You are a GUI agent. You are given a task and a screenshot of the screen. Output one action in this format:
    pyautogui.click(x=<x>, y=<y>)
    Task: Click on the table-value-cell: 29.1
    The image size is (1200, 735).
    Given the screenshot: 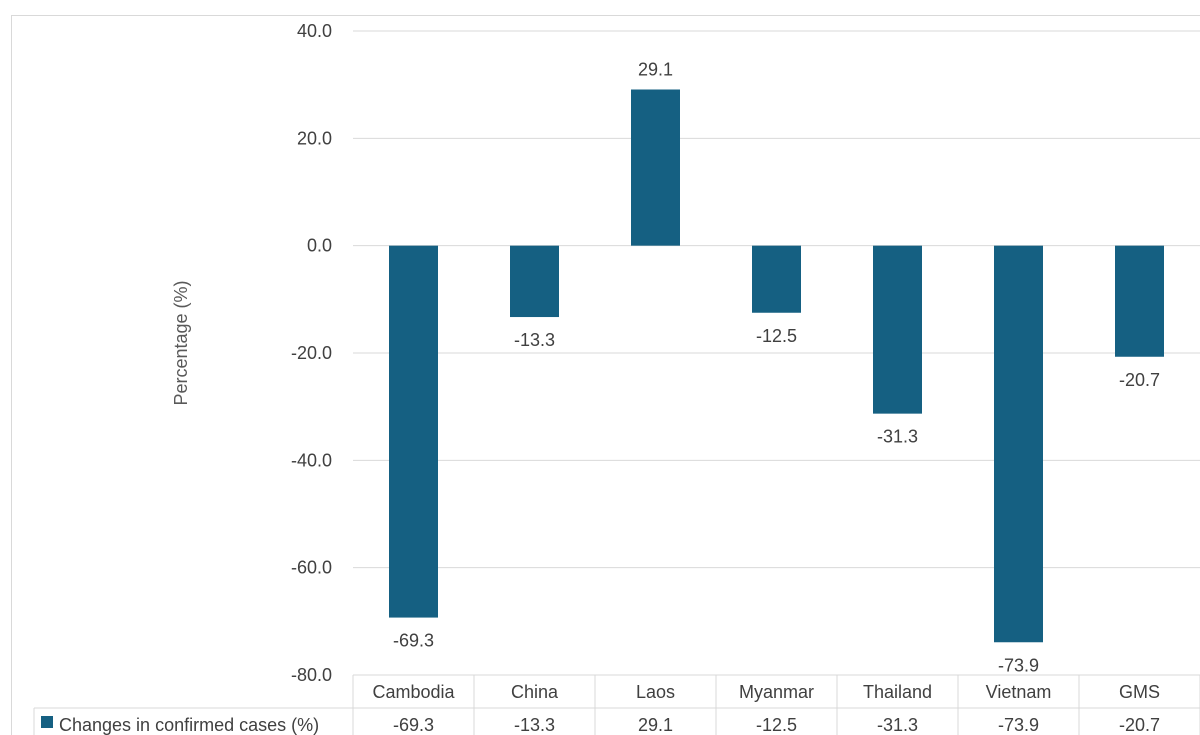 What is the action you would take?
    pyautogui.click(x=655, y=725)
    